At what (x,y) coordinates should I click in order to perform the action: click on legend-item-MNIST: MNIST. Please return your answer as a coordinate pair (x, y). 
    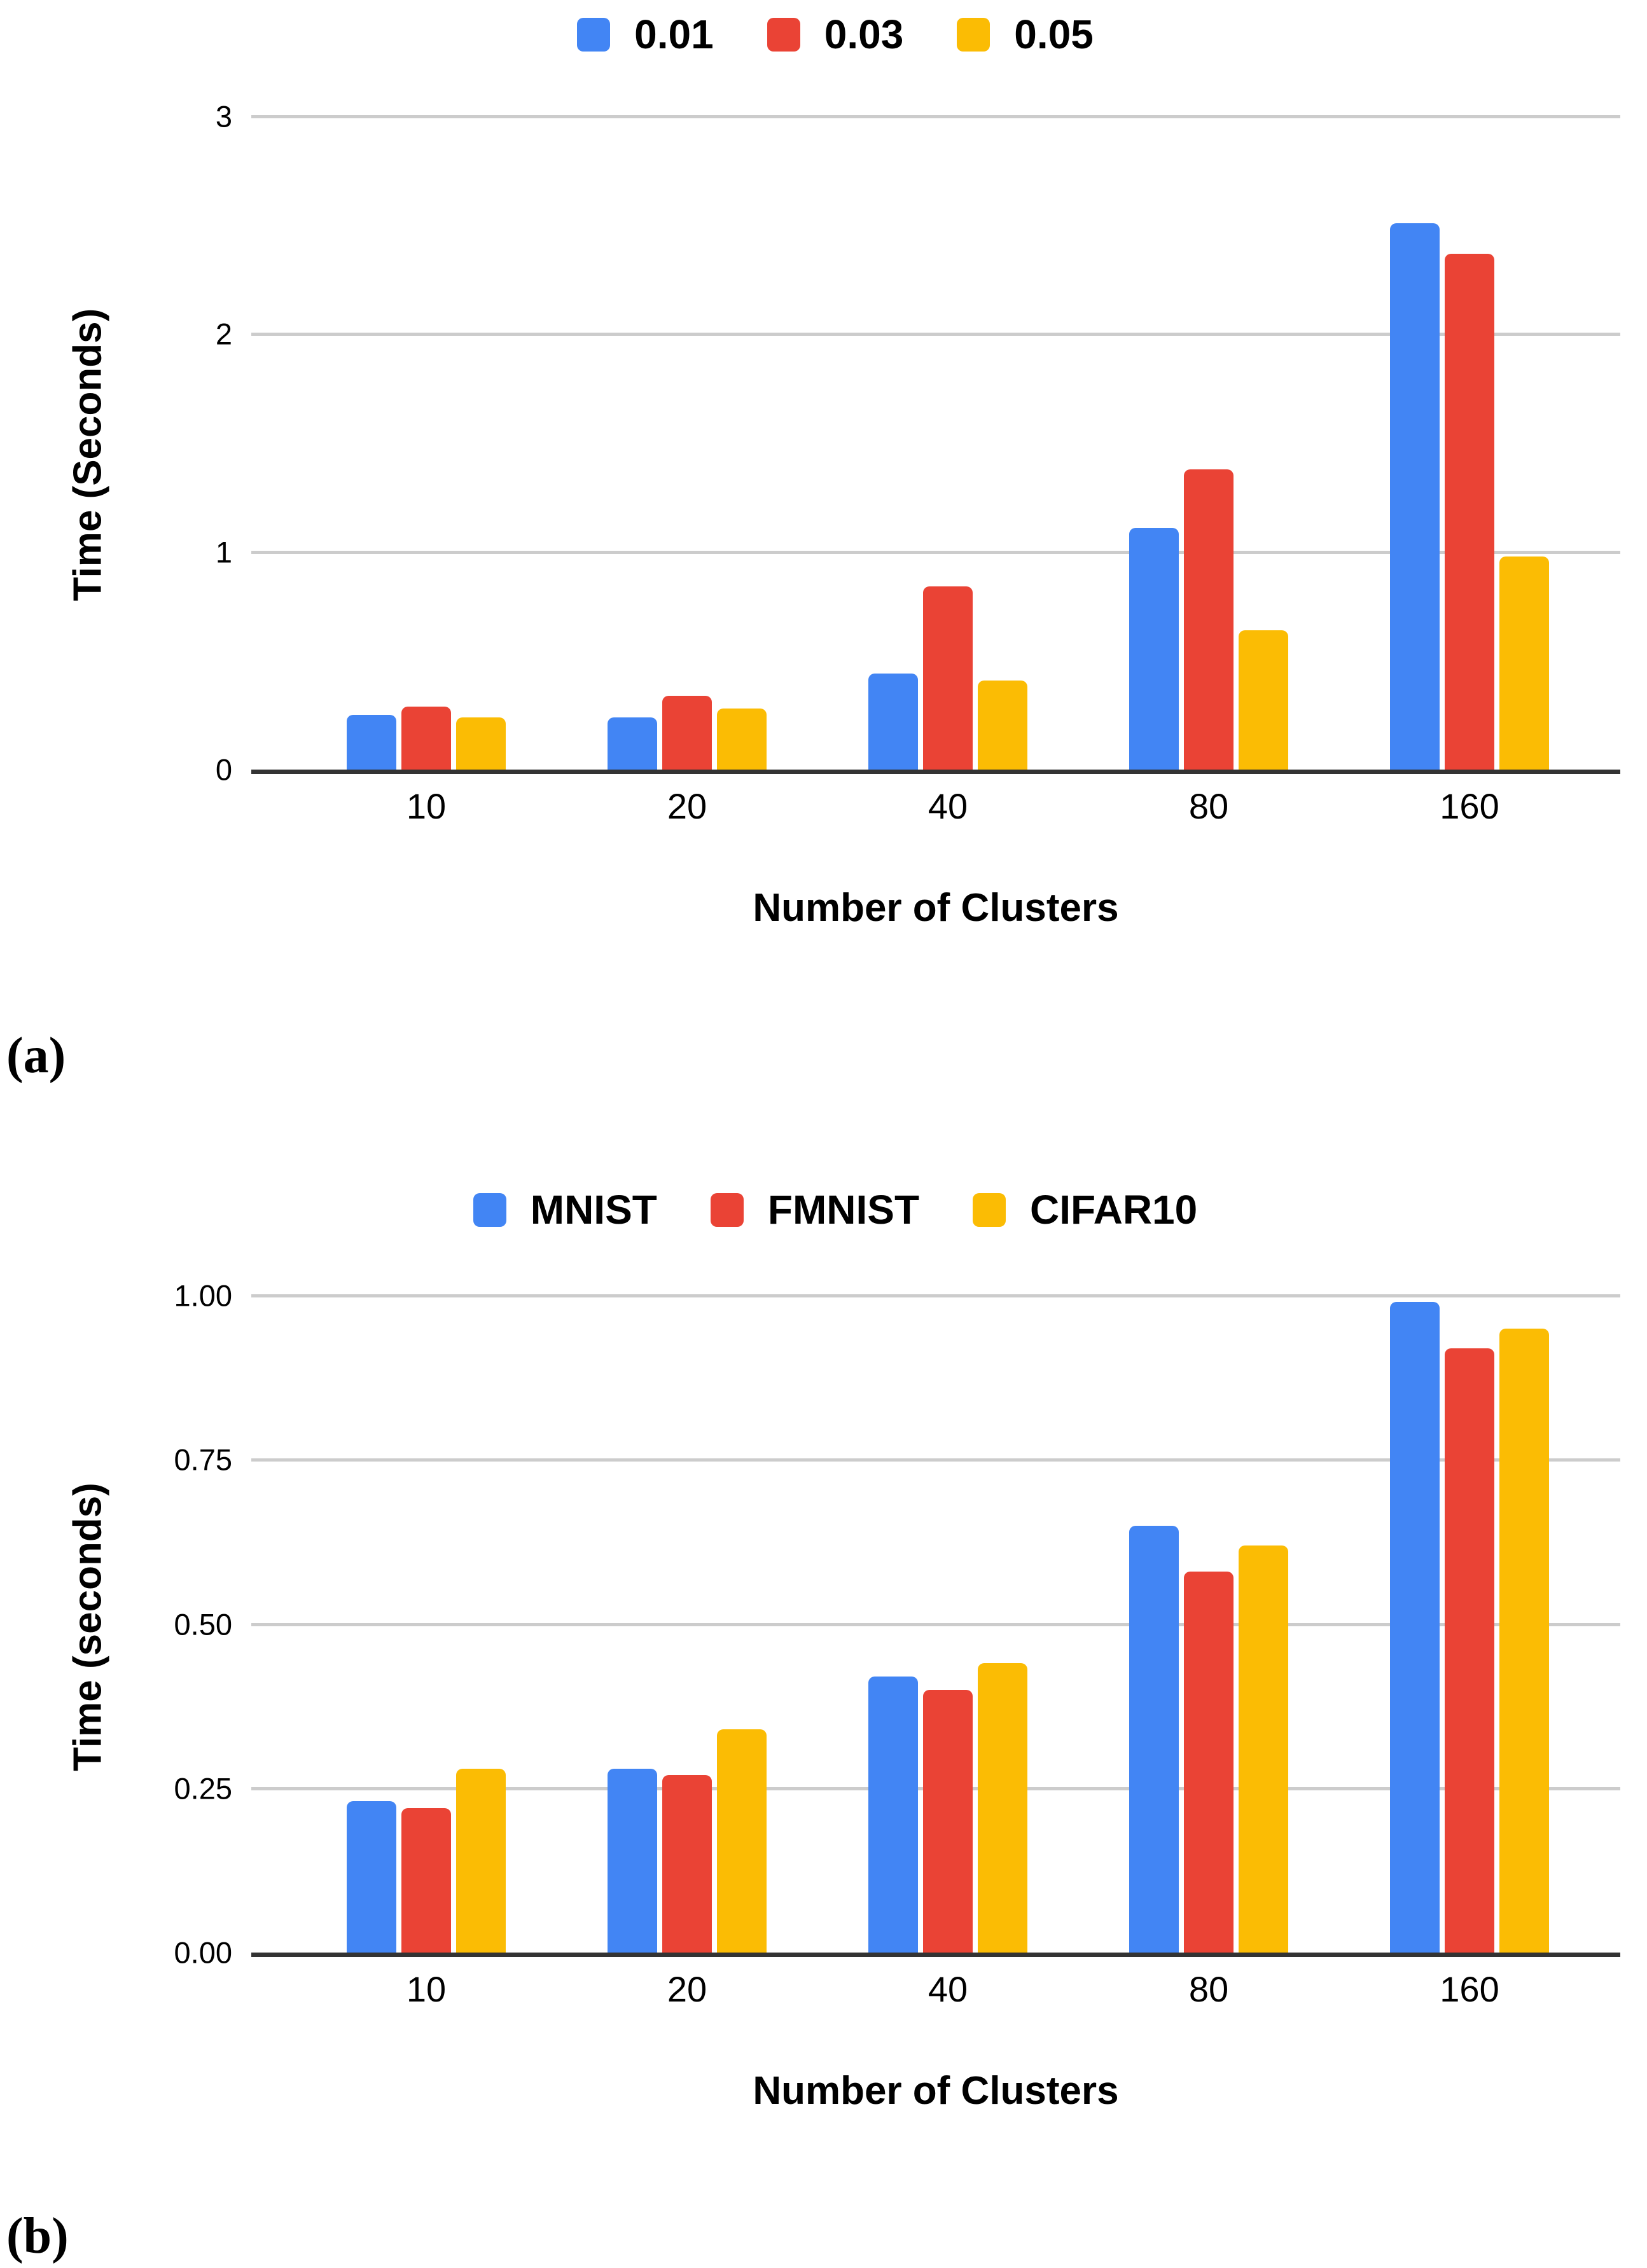
    Looking at the image, I should click on (565, 1209).